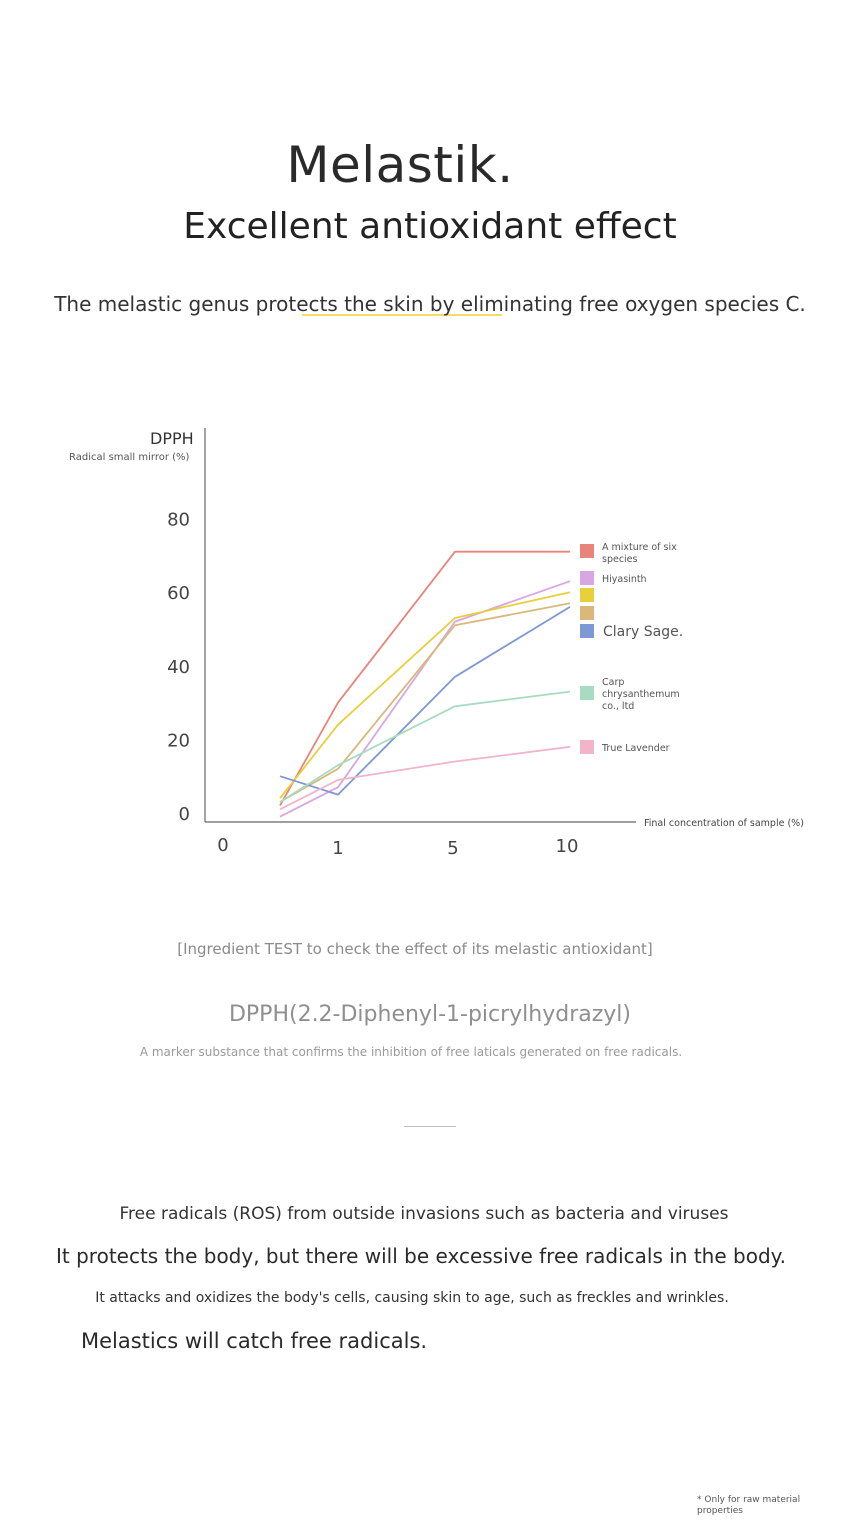  I want to click on highlight-underline, so click(402, 315).